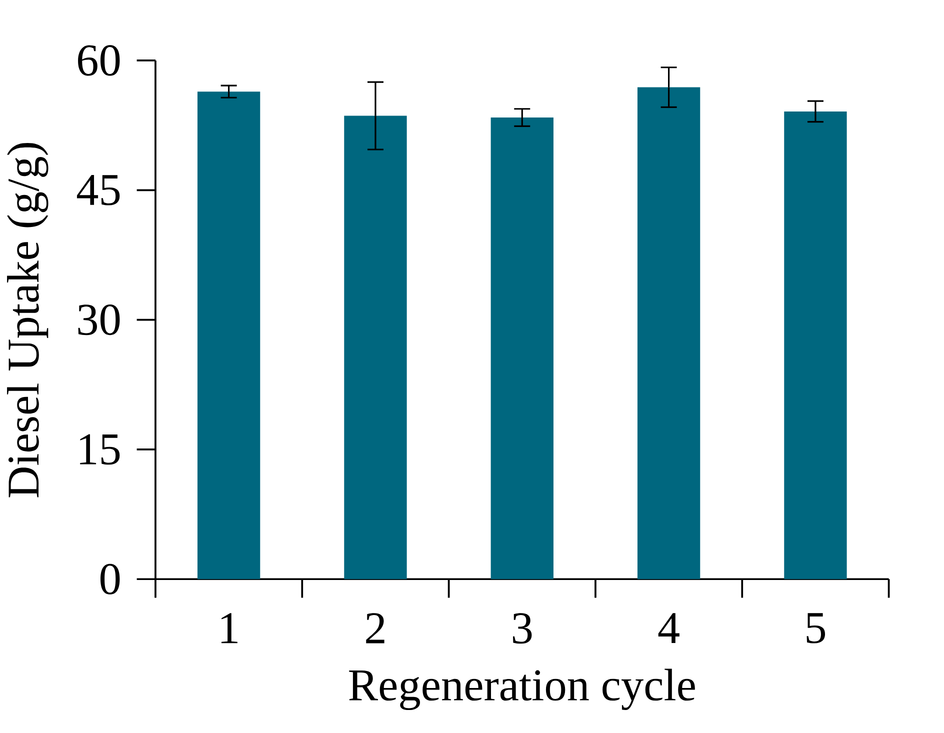  Describe the element at coordinates (229, 628) in the screenshot. I see `x-tick-label: 1` at that location.